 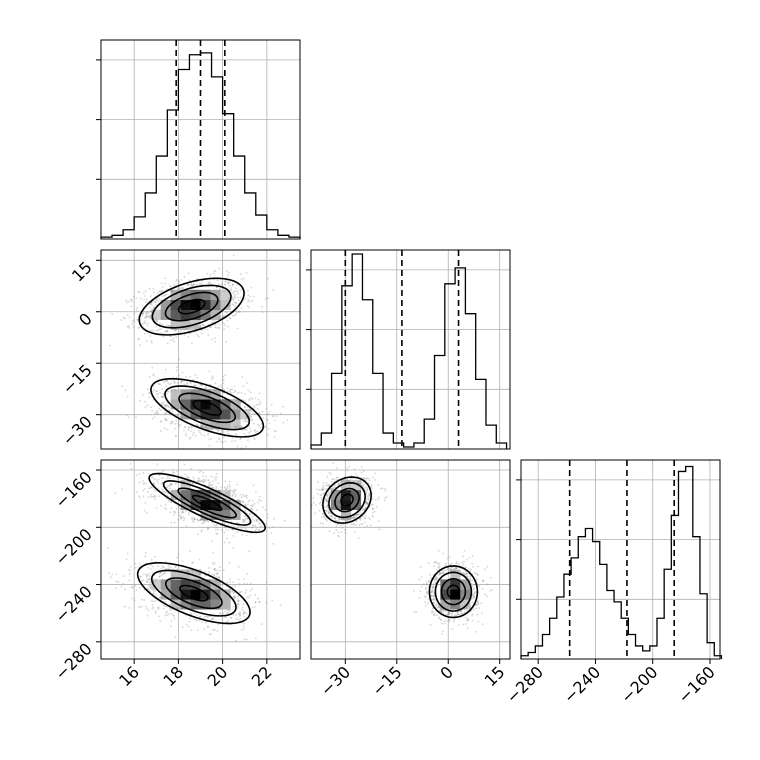 I want to click on y-tick-label-p2-3: −160, so click(x=73, y=489).